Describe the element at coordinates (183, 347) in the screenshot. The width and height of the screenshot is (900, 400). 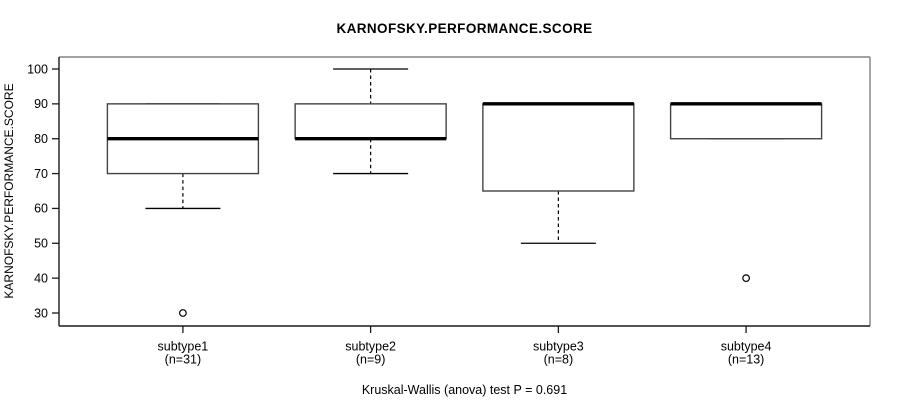
I see `x-group-label: subtype1` at that location.